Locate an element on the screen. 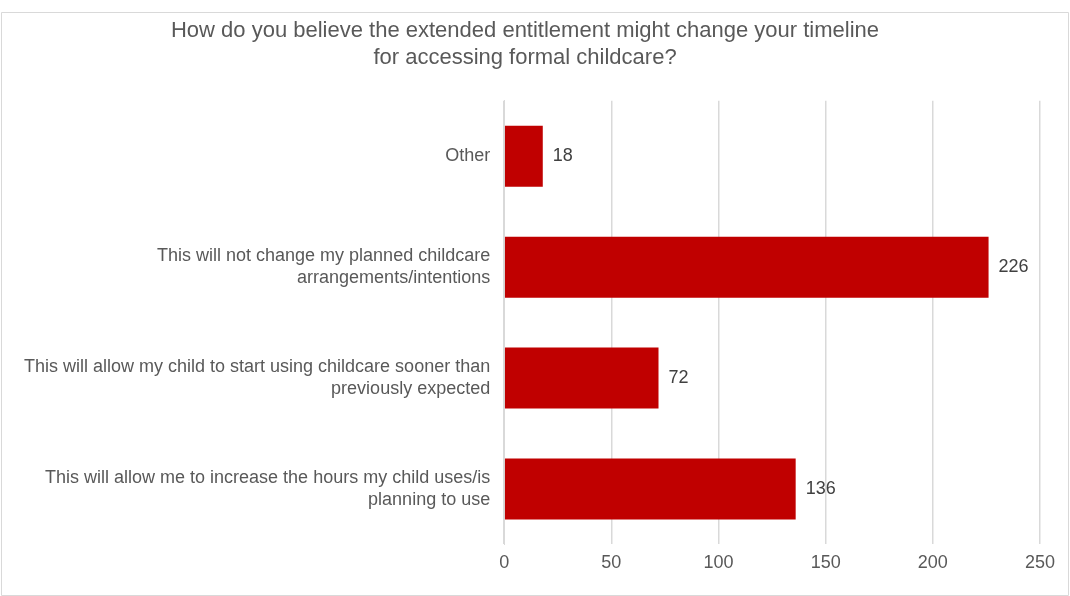  data-label: 72 is located at coordinates (678, 377).